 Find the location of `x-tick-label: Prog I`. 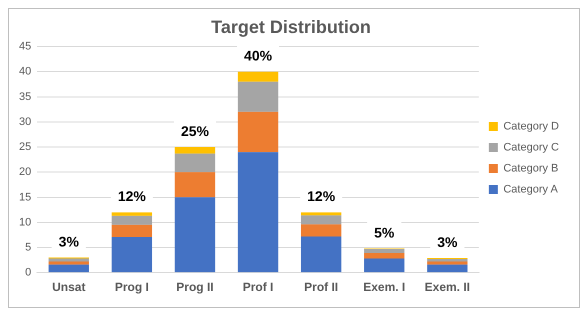

x-tick-label: Prog I is located at coordinates (131, 287).